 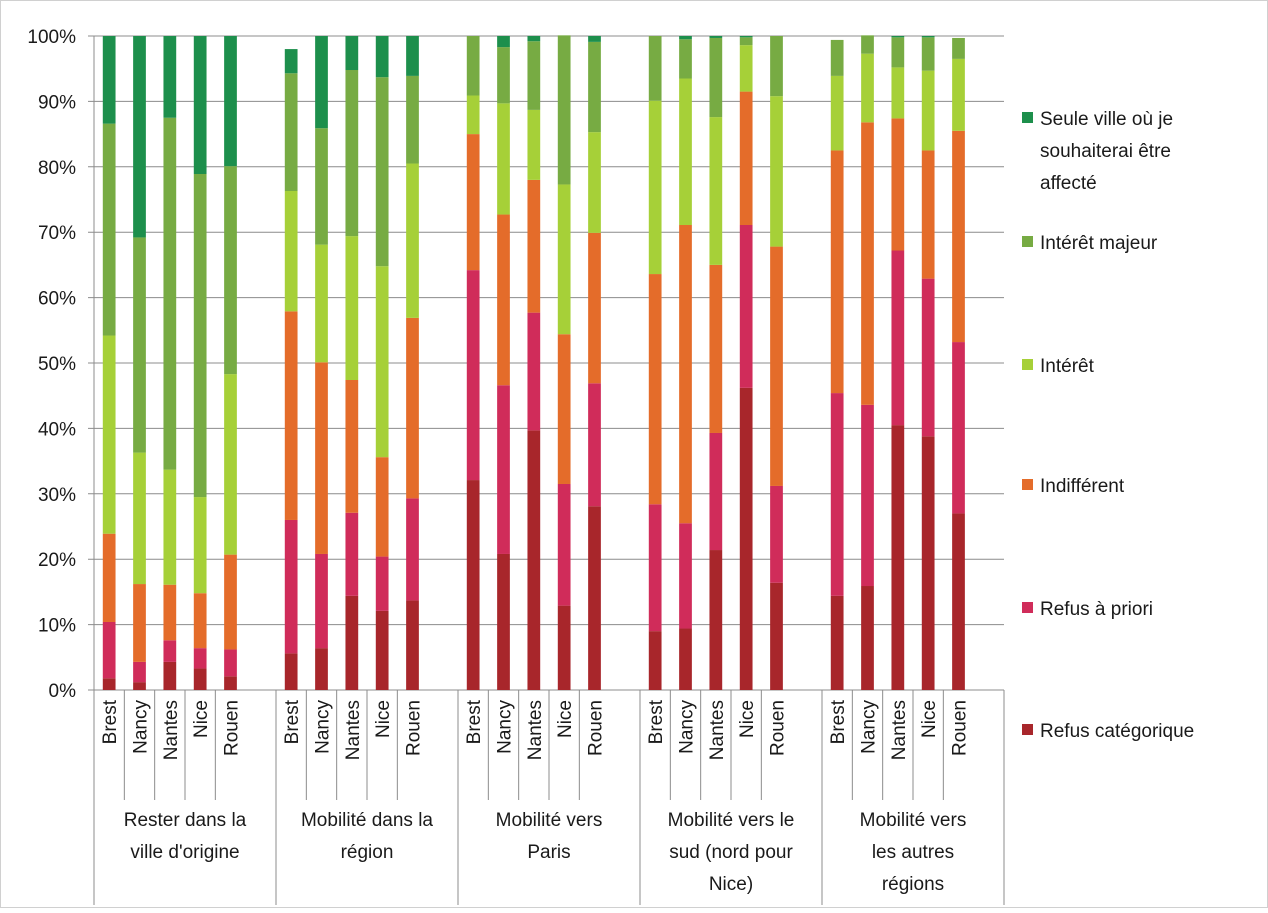 I want to click on y-tick-label: 40%, so click(x=57, y=429).